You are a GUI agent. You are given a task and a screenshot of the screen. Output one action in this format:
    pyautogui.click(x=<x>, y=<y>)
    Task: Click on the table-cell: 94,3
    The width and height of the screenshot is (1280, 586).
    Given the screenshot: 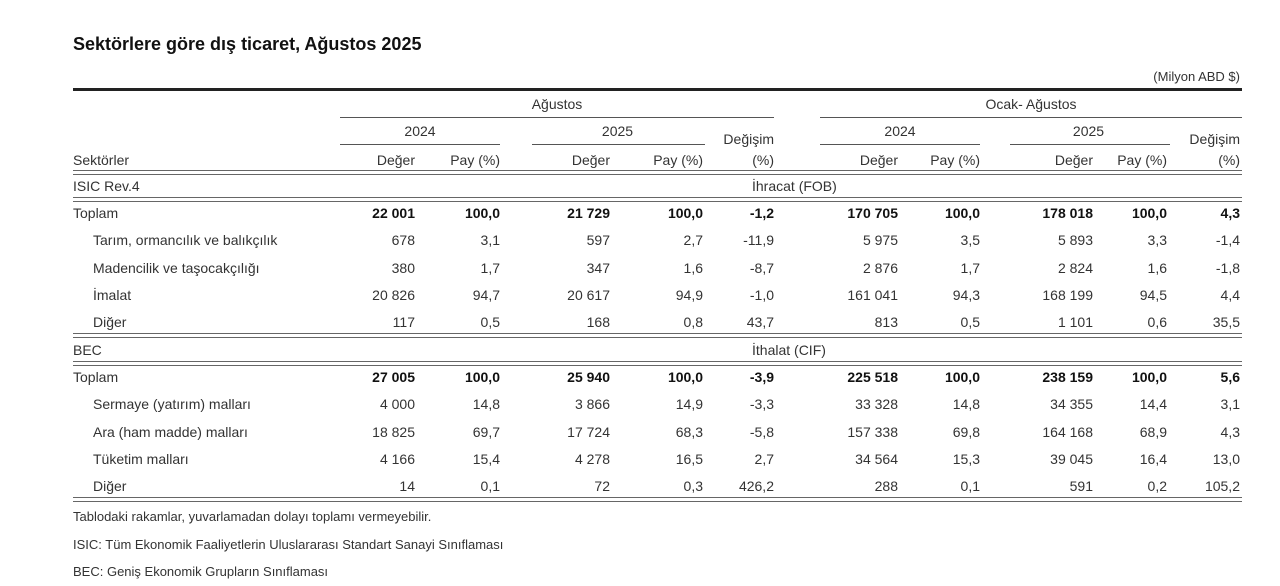 What is the action you would take?
    pyautogui.click(x=966, y=294)
    